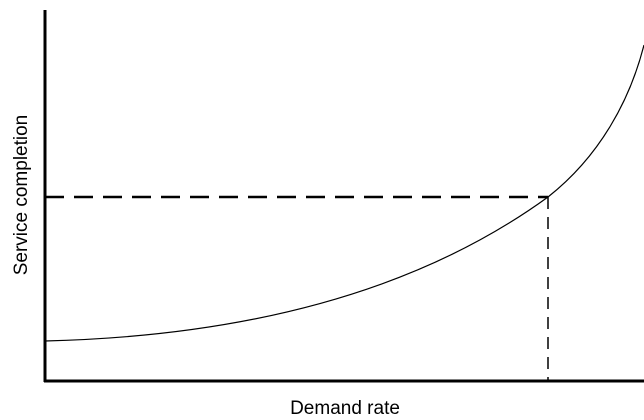  I want to click on x-axis-label: Demand rate, so click(345, 408).